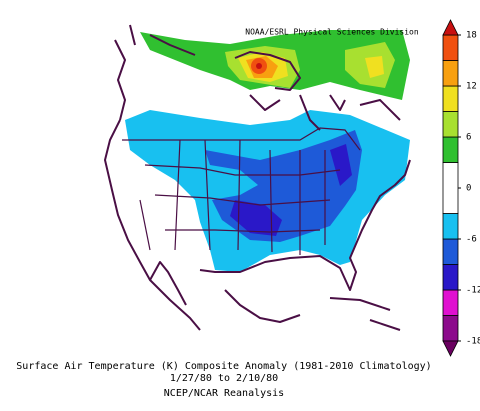 This screenshot has width=480, height=411. What do you see at coordinates (450, 348) in the screenshot?
I see `colorbar-under-arrow` at bounding box center [450, 348].